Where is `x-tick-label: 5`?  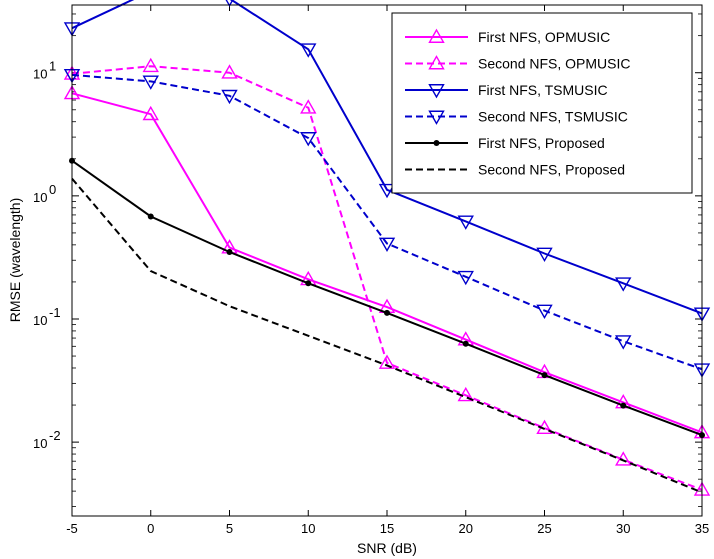
x-tick-label: 5 is located at coordinates (229, 528).